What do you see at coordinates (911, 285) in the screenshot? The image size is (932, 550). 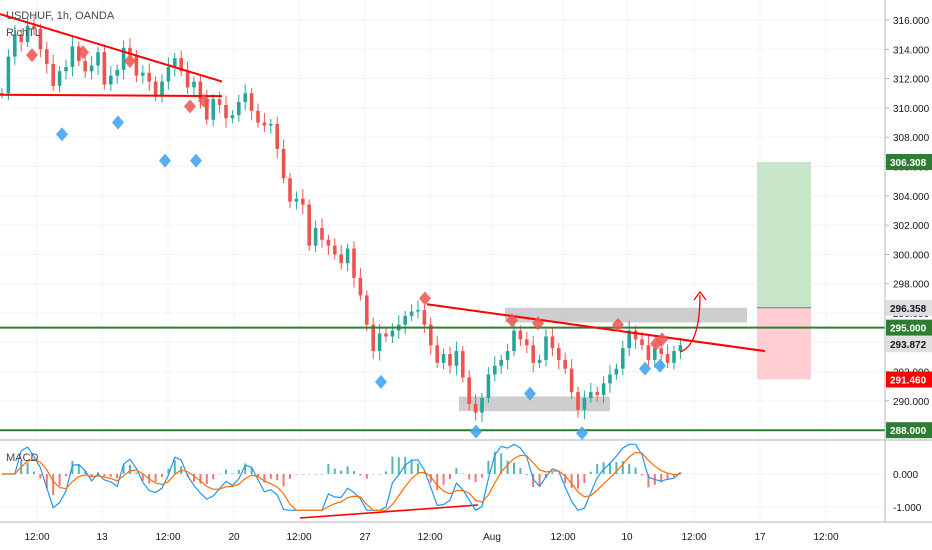 I see `price-tick-label: 298.000` at bounding box center [911, 285].